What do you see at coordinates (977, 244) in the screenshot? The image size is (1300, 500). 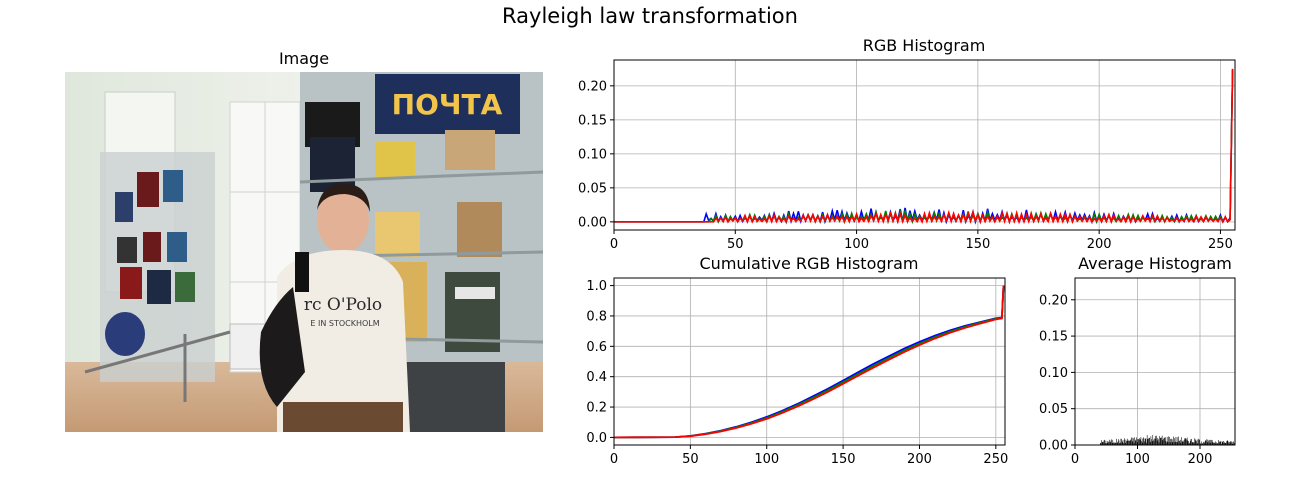 I see `rgb-xtick-label: 150` at bounding box center [977, 244].